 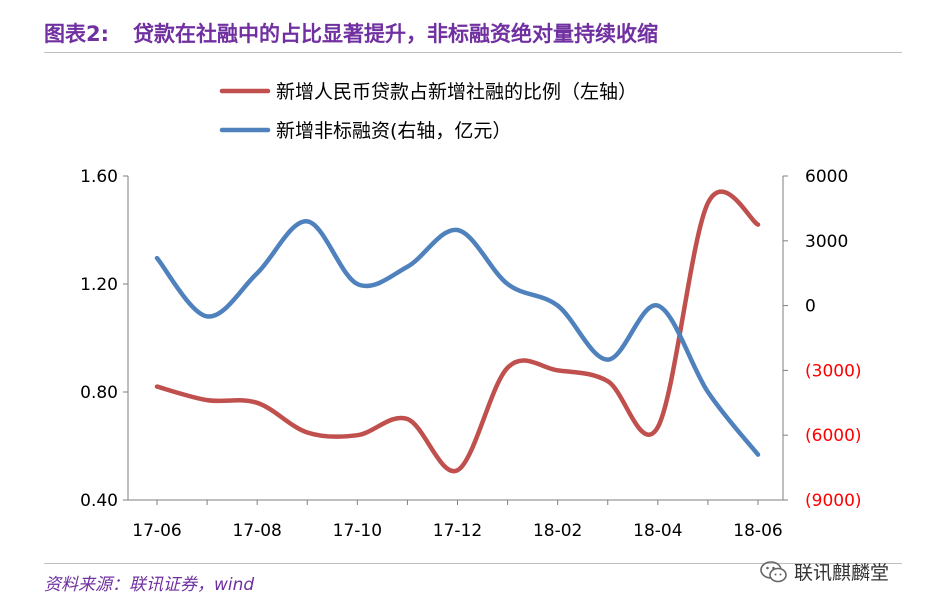 What do you see at coordinates (456, 92) in the screenshot?
I see `legend-label-1: 新增人民币贷款占新增社融的比例（左轴）` at bounding box center [456, 92].